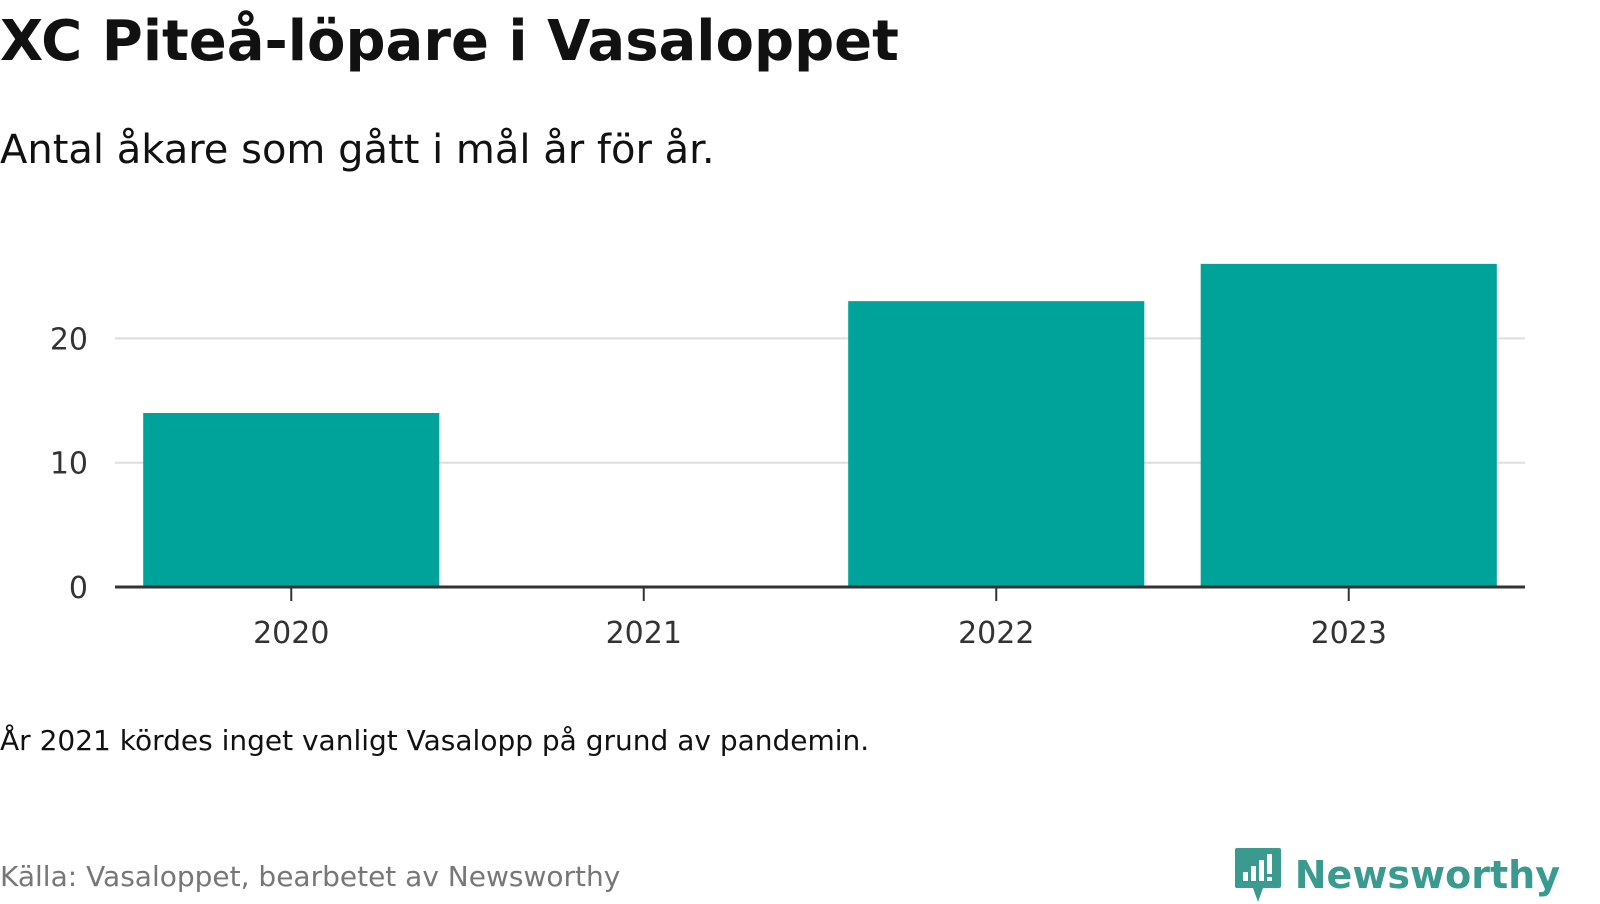 Image resolution: width=1600 pixels, height=904 pixels. What do you see at coordinates (78, 588) in the screenshot?
I see `y-tick-label: 0` at bounding box center [78, 588].